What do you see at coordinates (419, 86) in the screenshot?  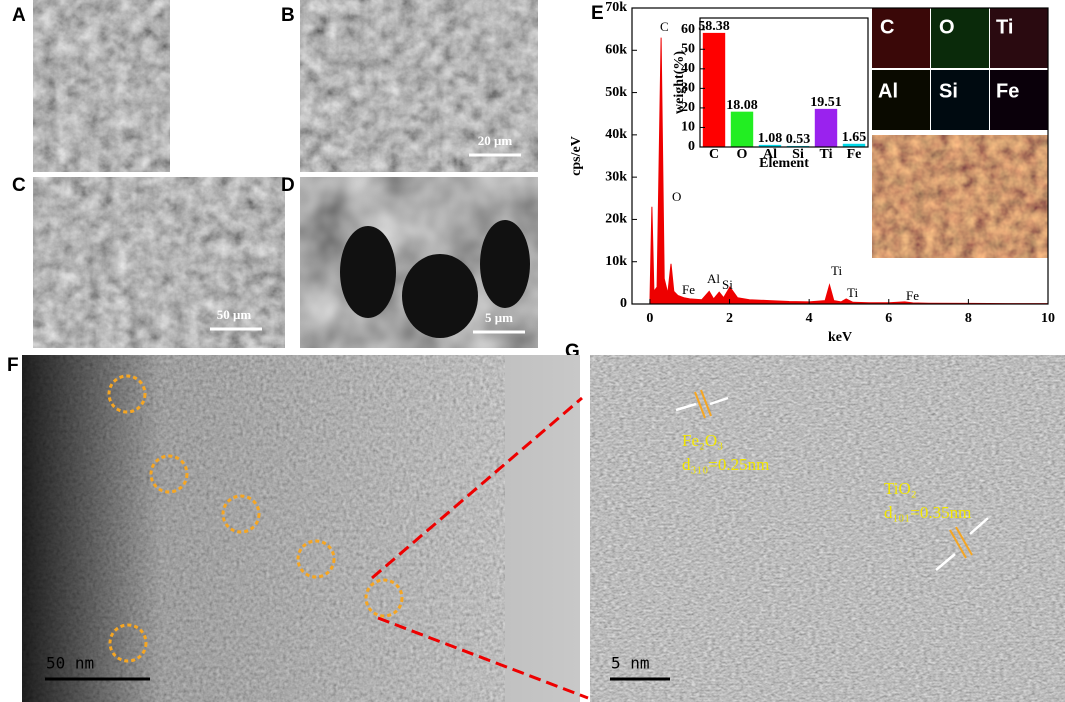 I see `sem-image-b` at bounding box center [419, 86].